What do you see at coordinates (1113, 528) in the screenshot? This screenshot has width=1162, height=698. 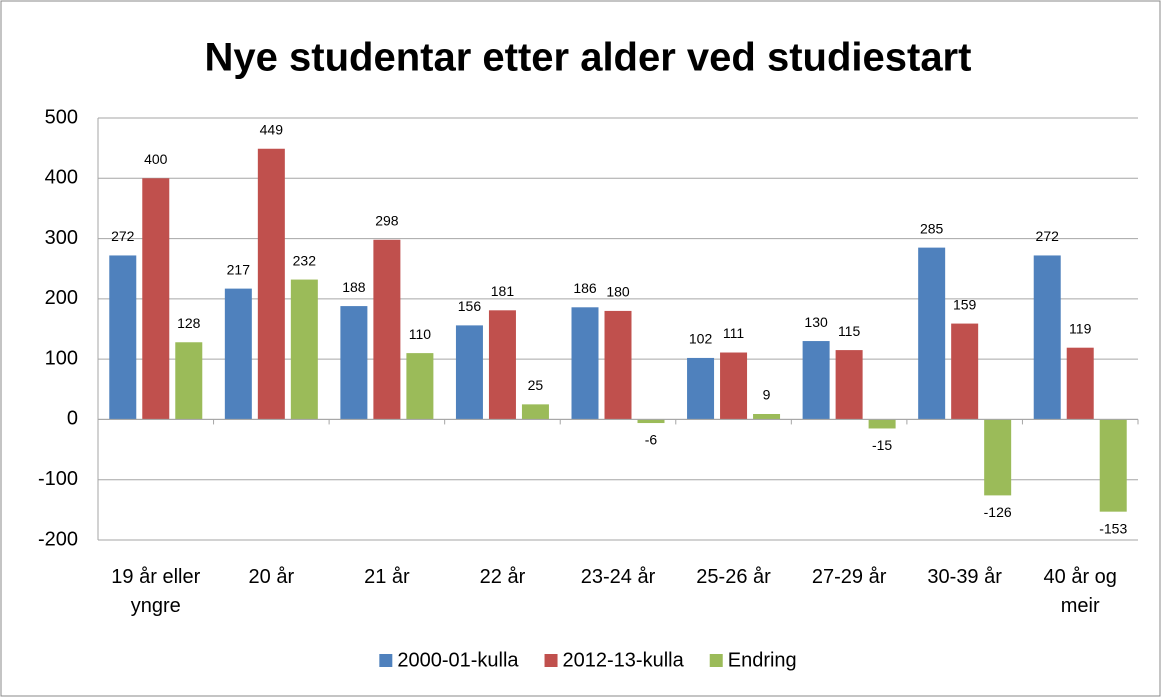 I see `data-label: -153` at bounding box center [1113, 528].